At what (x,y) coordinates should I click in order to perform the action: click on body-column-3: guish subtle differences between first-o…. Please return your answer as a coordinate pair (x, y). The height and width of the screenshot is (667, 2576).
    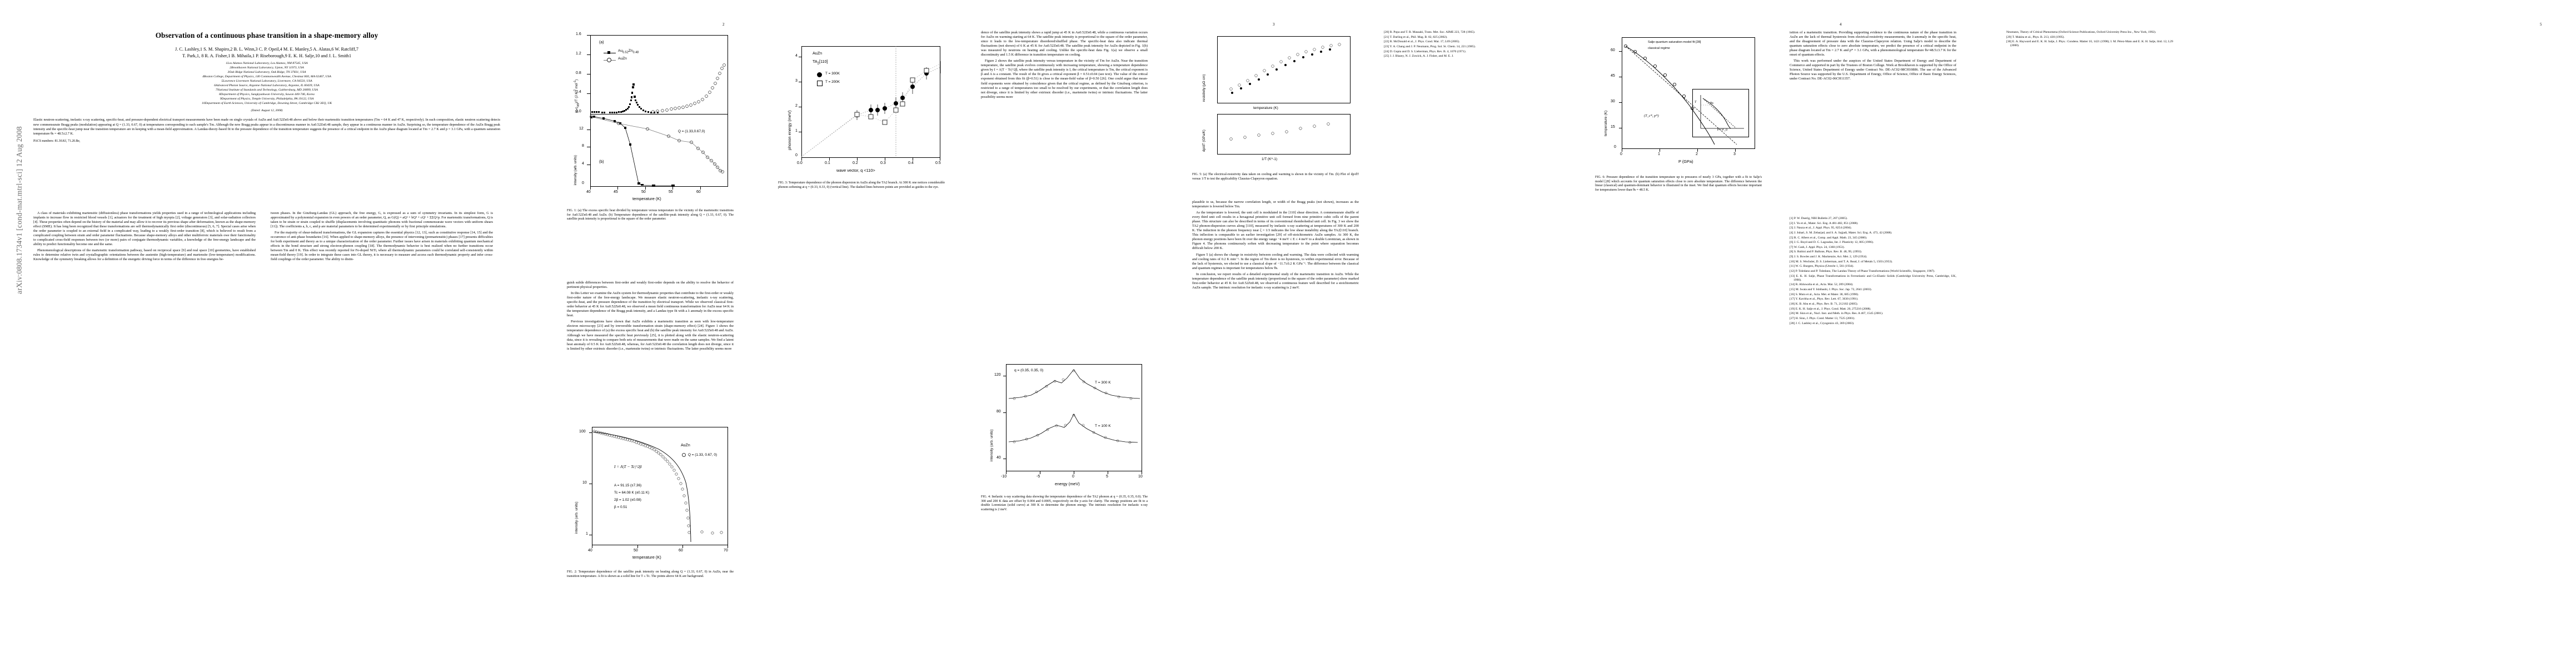
    Looking at the image, I should click on (650, 317).